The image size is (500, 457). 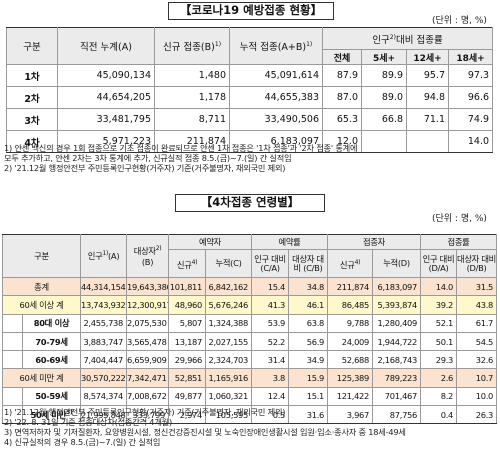 What do you see at coordinates (427, 119) in the screenshot?
I see `cell: 71.1` at bounding box center [427, 119].